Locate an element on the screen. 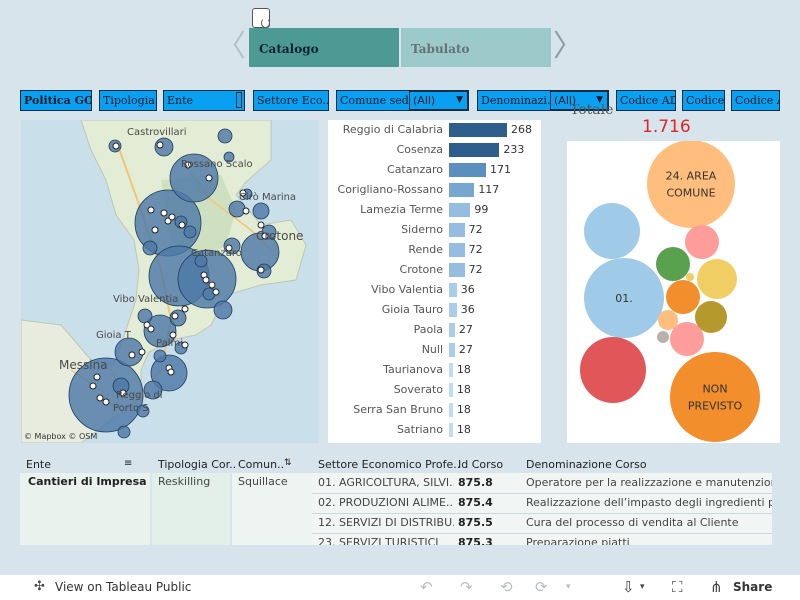 This screenshot has height=600, width=800. filter-codice-1: Codice AD is located at coordinates (646, 100).